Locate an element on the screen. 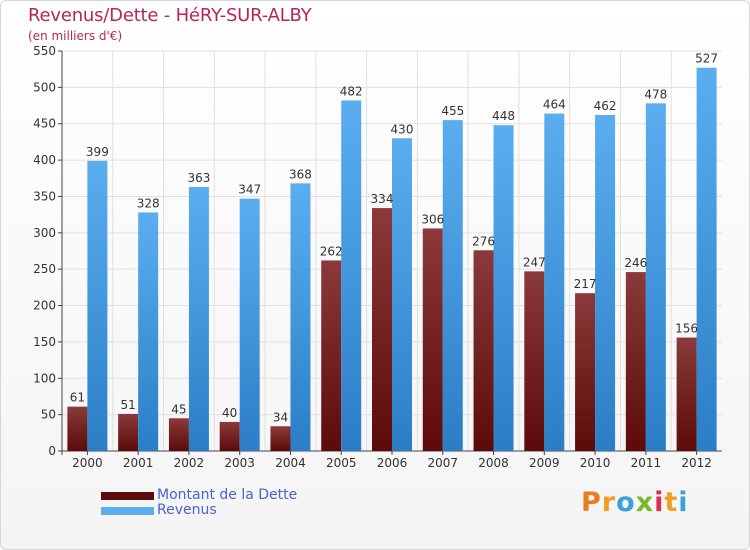 The width and height of the screenshot is (750, 550). value-label-revenus-2012: 527 is located at coordinates (706, 59).